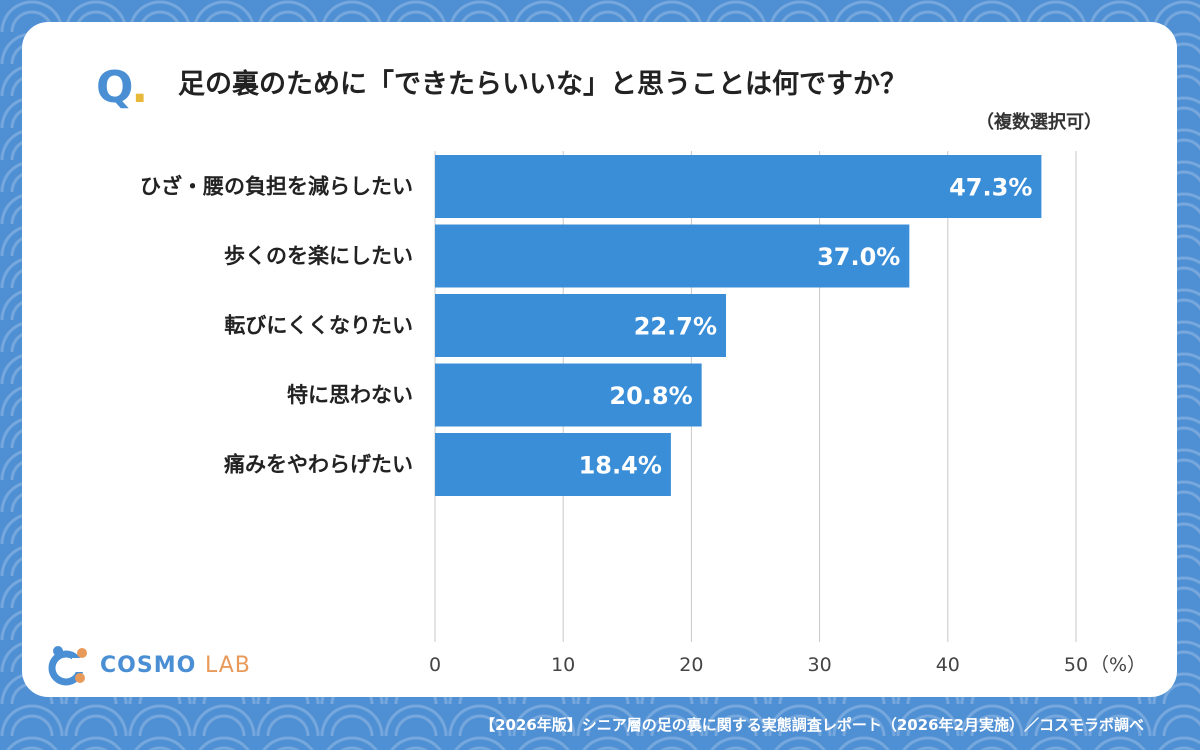  Describe the element at coordinates (620, 466) in the screenshot. I see `data-label: 18.4%` at that location.